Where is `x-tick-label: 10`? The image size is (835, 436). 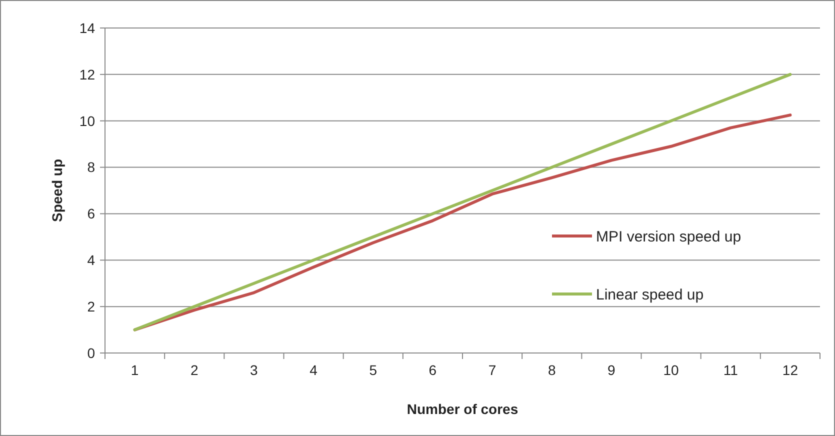 x-tick-label: 10 is located at coordinates (671, 370).